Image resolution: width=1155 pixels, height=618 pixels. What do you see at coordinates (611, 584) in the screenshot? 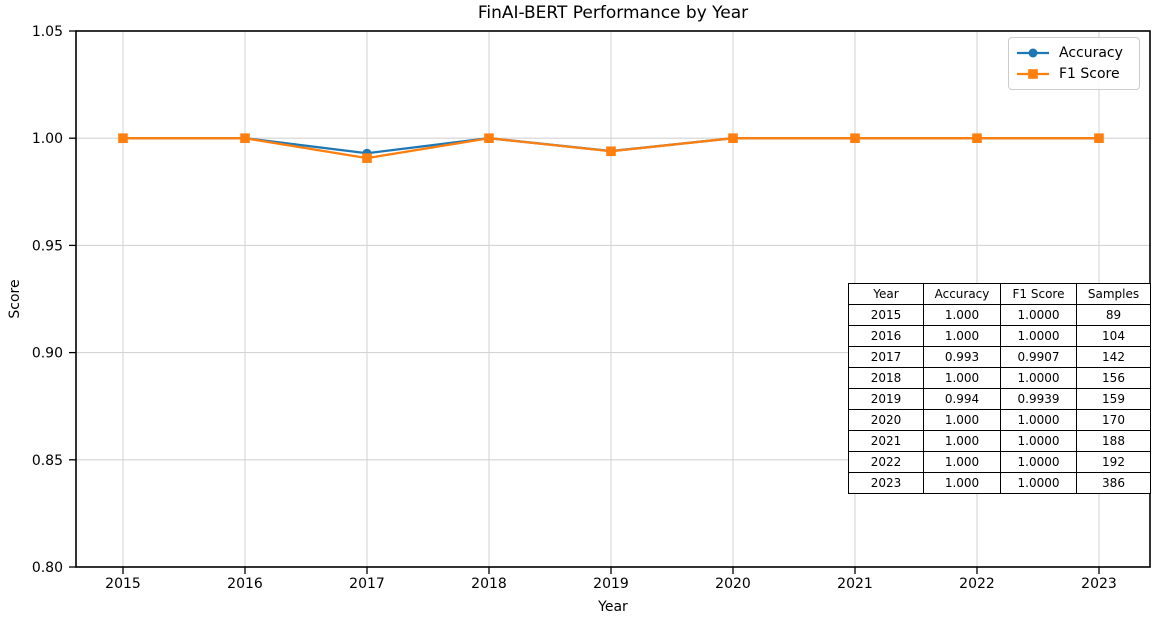
I see `x-tick-label: 2019` at bounding box center [611, 584].